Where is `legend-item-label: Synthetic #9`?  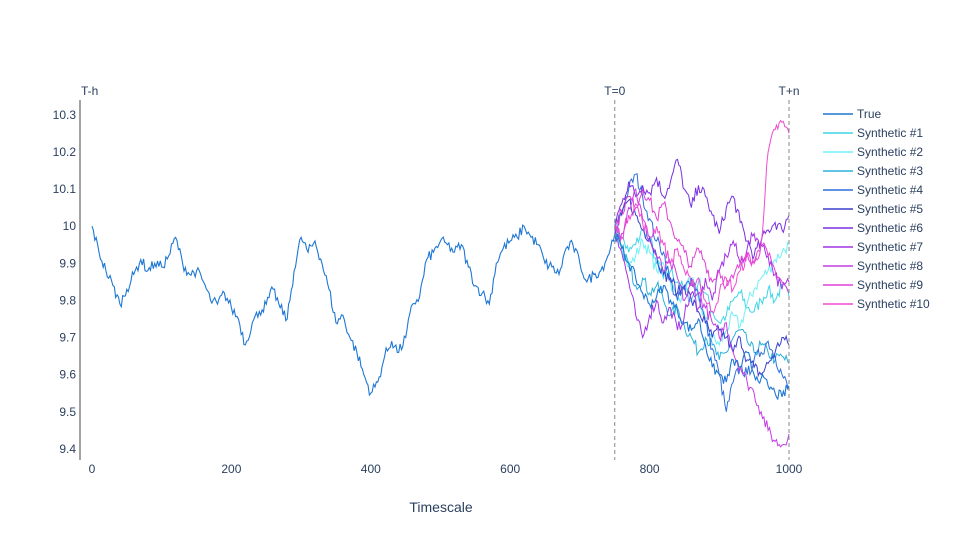 legend-item-label: Synthetic #9 is located at coordinates (890, 285).